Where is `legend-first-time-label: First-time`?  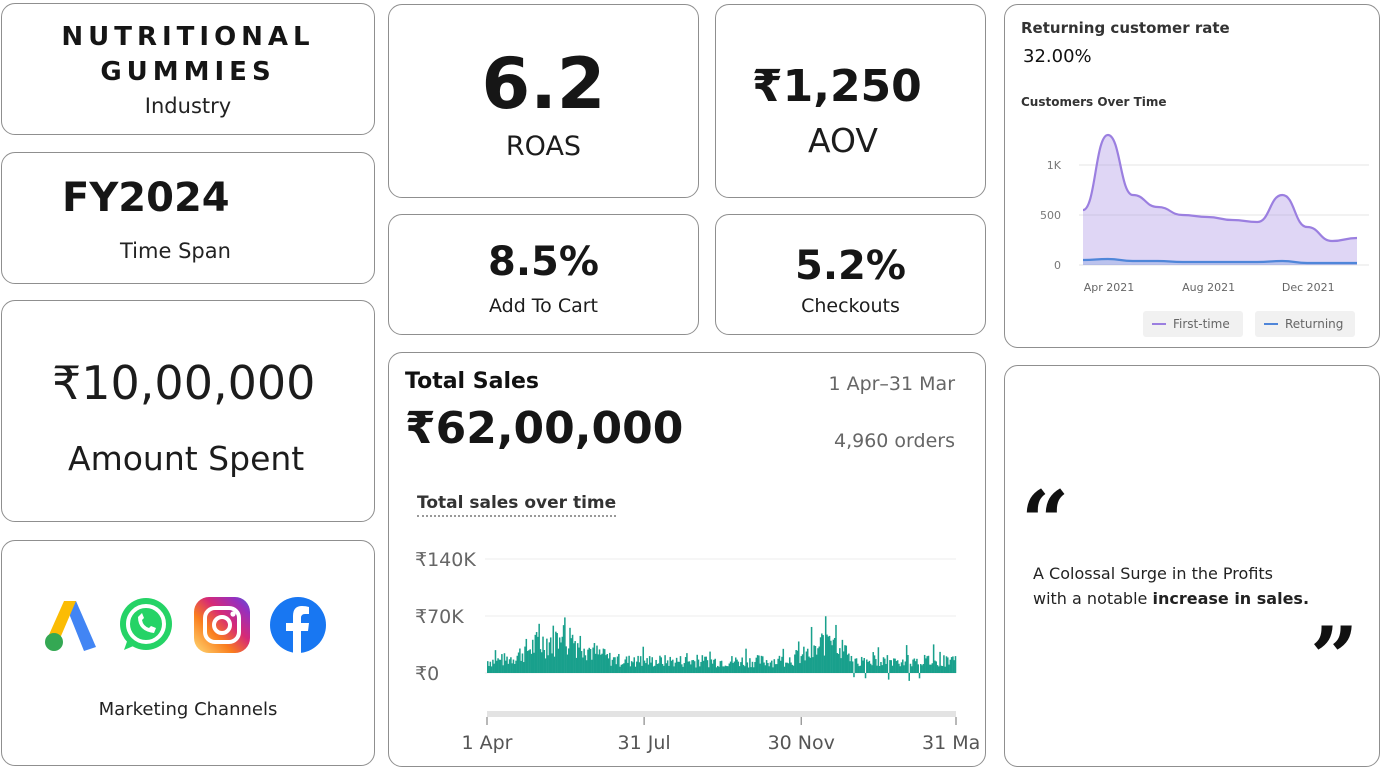 legend-first-time-label: First-time is located at coordinates (1201, 324).